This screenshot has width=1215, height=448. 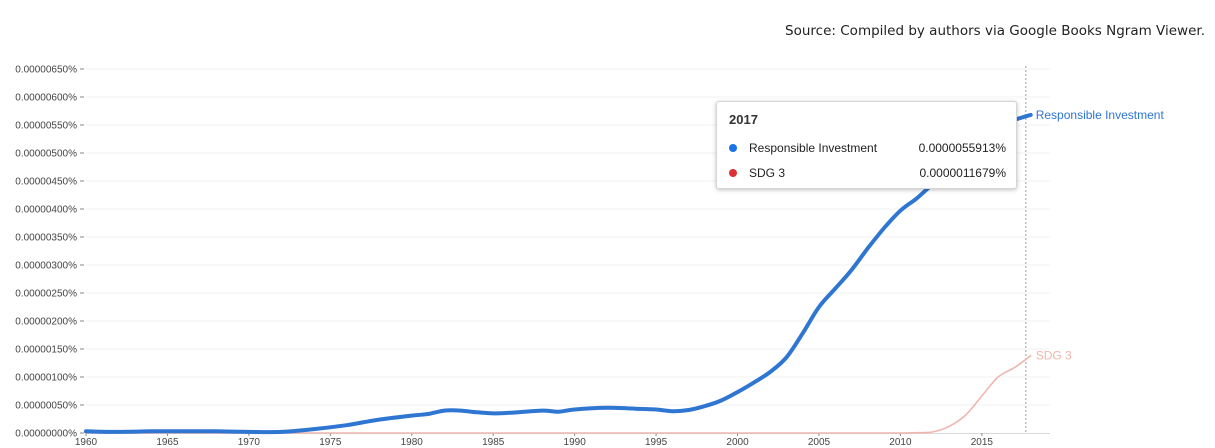 I want to click on tooltip-series-value: 0.0000011679%, so click(x=962, y=173).